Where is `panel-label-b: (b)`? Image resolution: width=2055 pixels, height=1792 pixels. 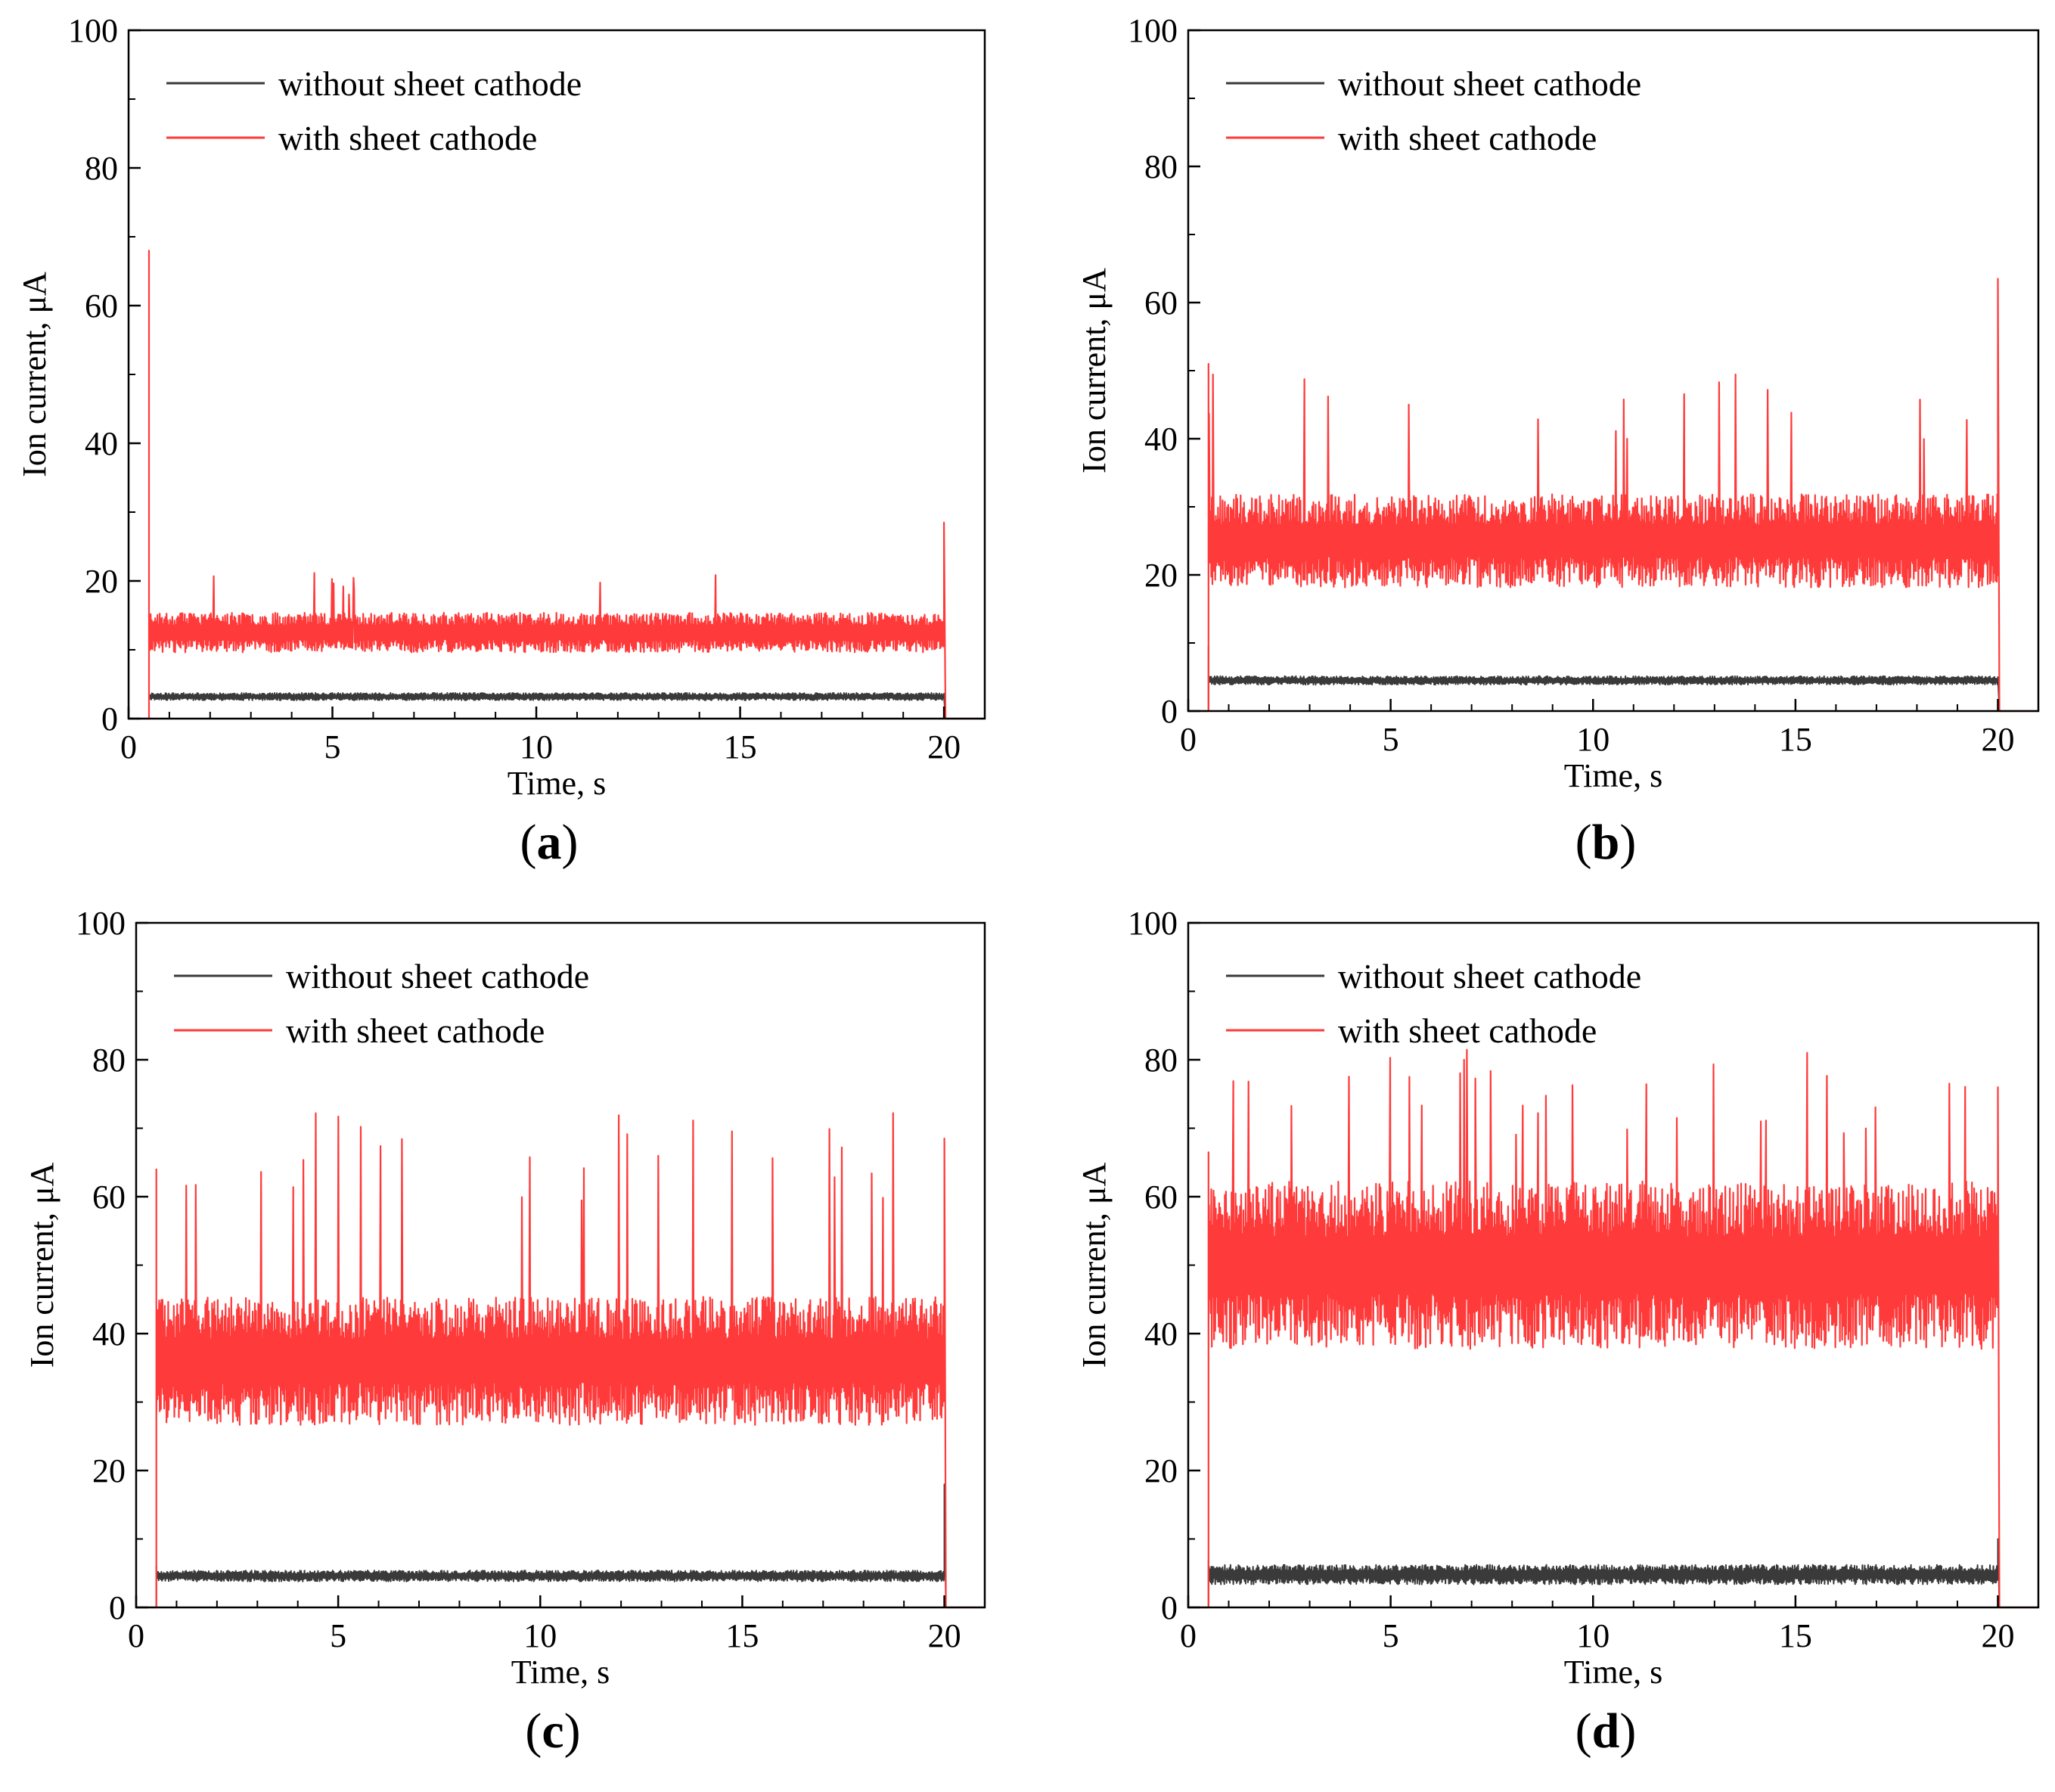
panel-label-b: (b) is located at coordinates (1606, 842).